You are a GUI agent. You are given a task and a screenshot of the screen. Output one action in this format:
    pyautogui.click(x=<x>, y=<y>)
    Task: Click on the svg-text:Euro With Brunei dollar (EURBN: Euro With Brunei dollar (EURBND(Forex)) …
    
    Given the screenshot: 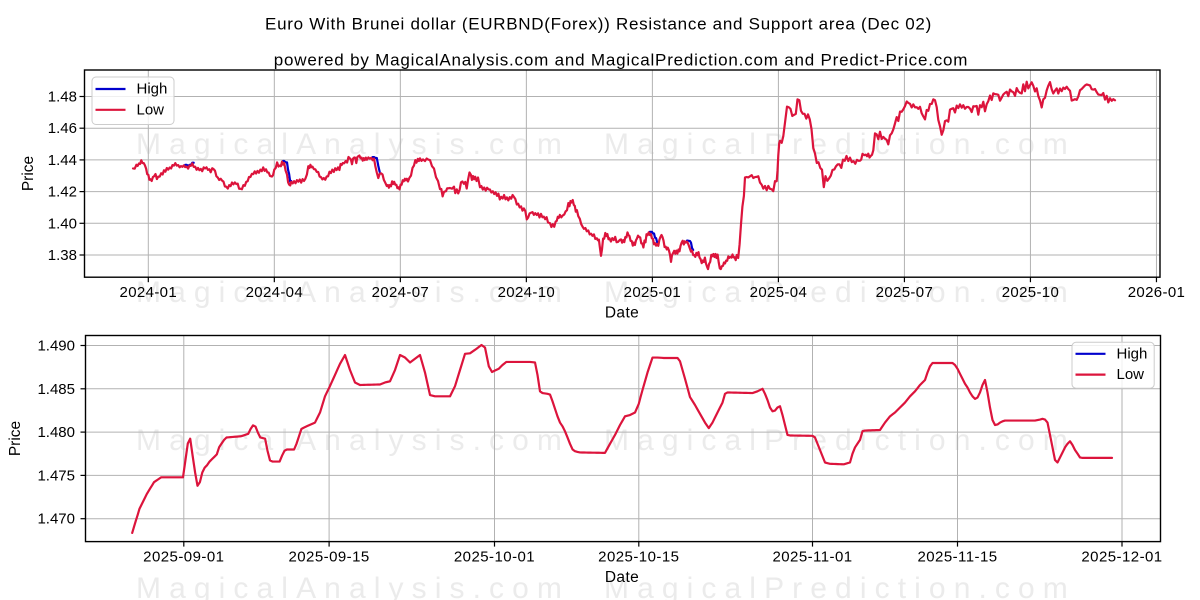 What is the action you would take?
    pyautogui.click(x=598, y=24)
    